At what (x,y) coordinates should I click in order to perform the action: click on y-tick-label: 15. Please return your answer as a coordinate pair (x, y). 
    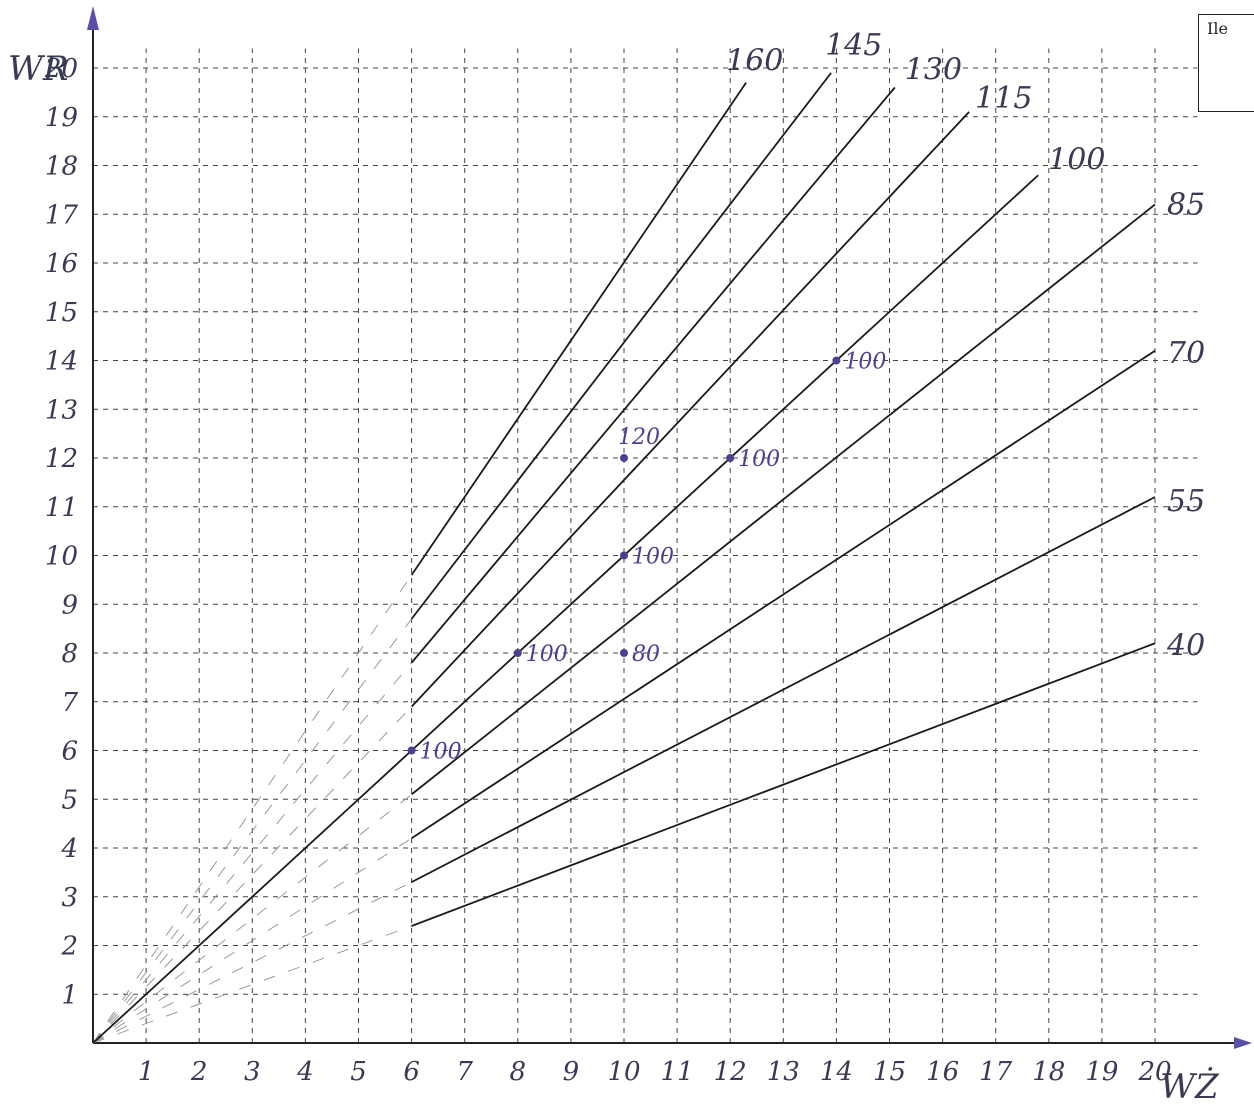
    Looking at the image, I should click on (61, 313).